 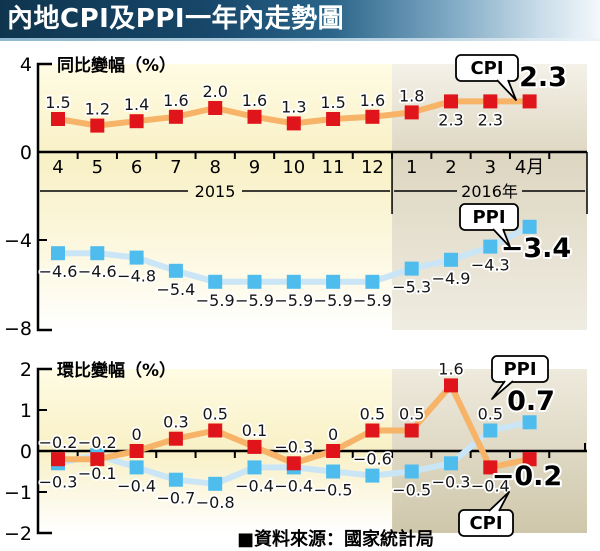 What do you see at coordinates (97, 271) in the screenshot?
I see `value-label: −4.6` at bounding box center [97, 271].